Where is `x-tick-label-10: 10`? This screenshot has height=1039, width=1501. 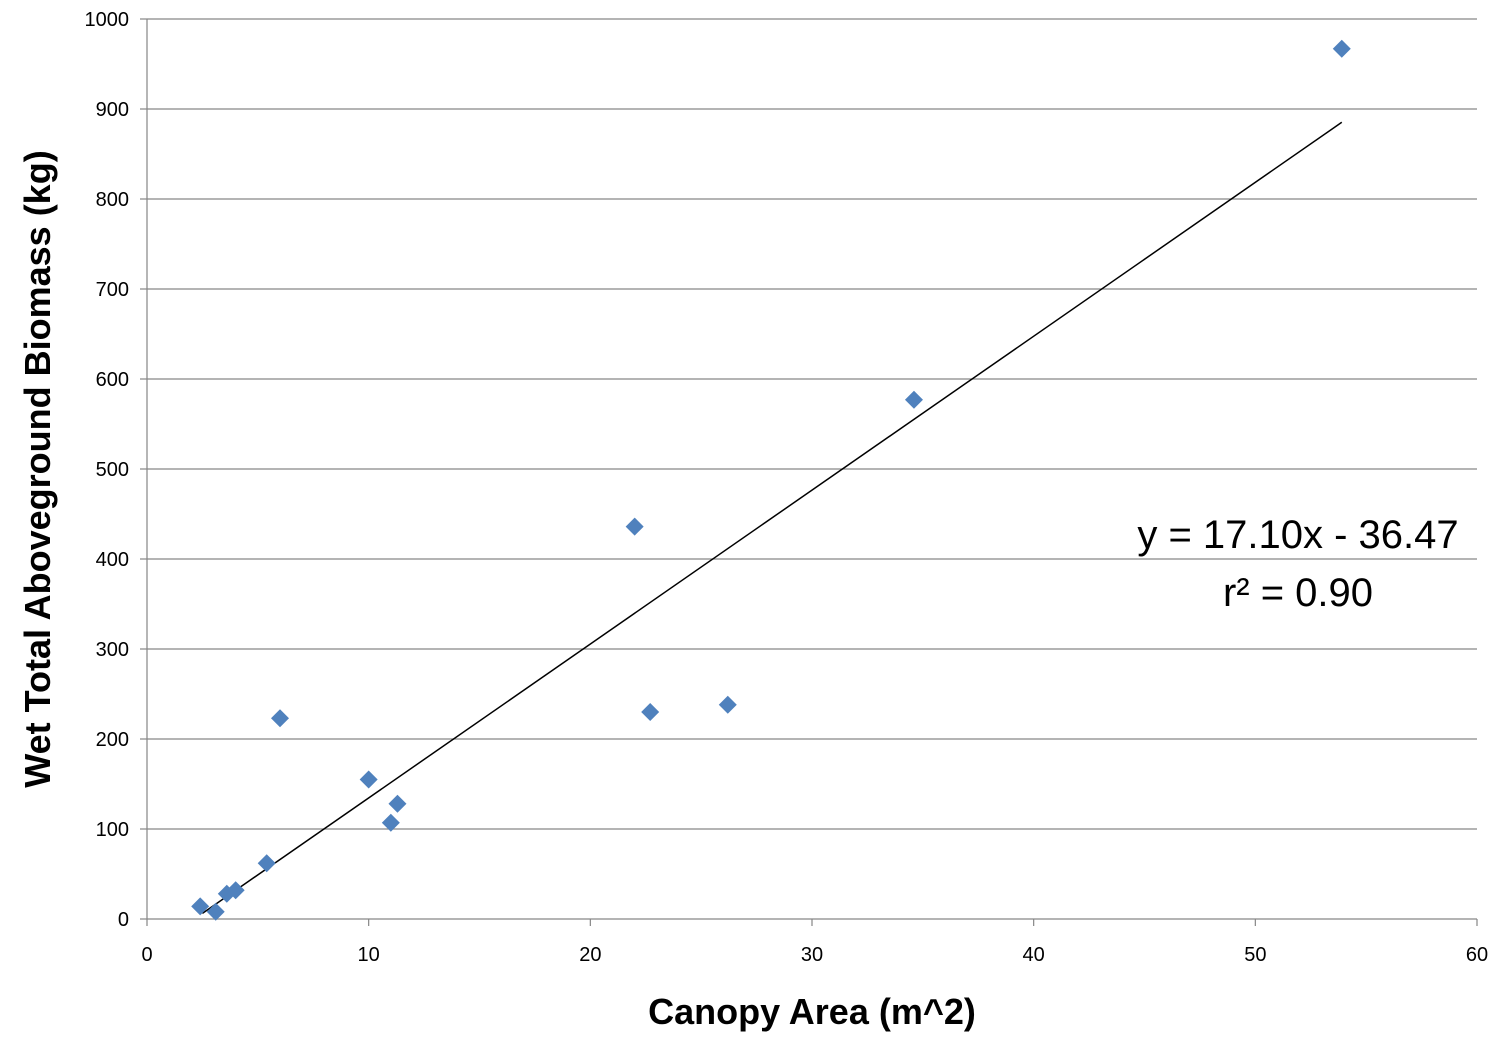 x-tick-label-10: 10 is located at coordinates (369, 955).